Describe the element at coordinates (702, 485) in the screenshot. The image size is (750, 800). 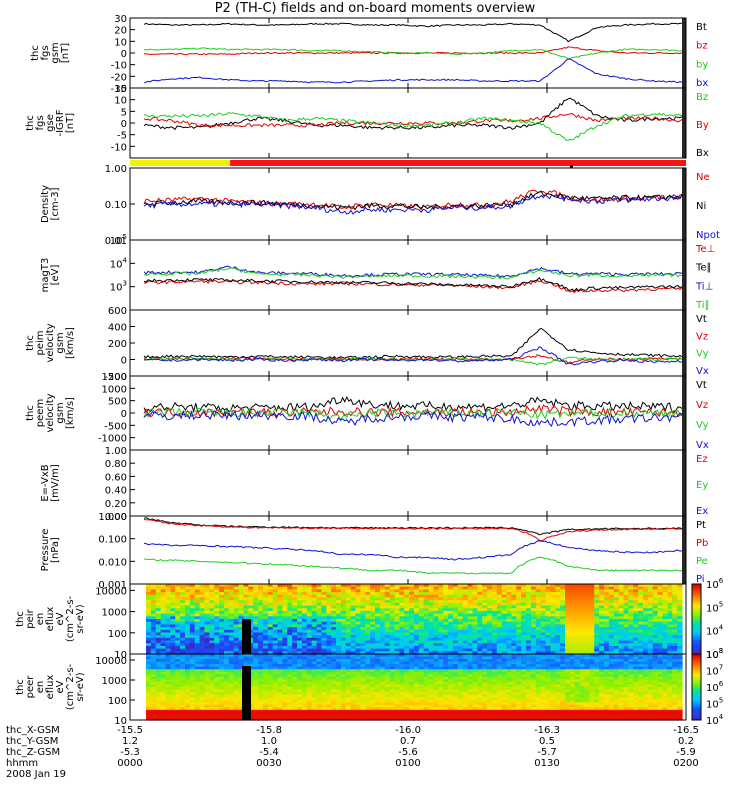
I see `efield-legend-1: Ey` at that location.